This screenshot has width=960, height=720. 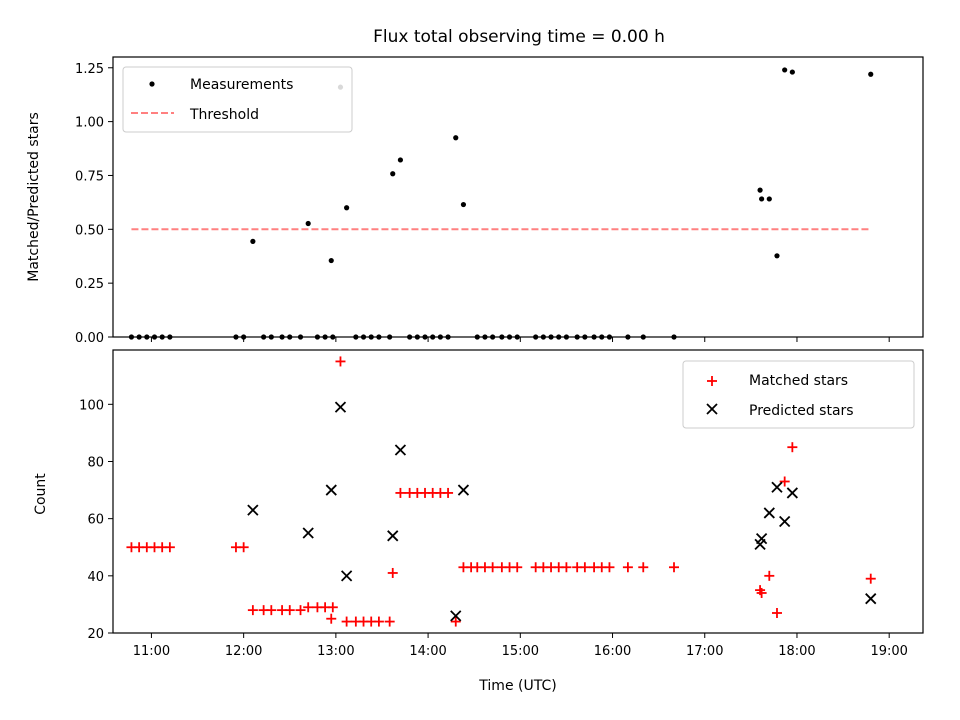 I want to click on bottom-x-tick-label: 15:00, so click(x=520, y=651).